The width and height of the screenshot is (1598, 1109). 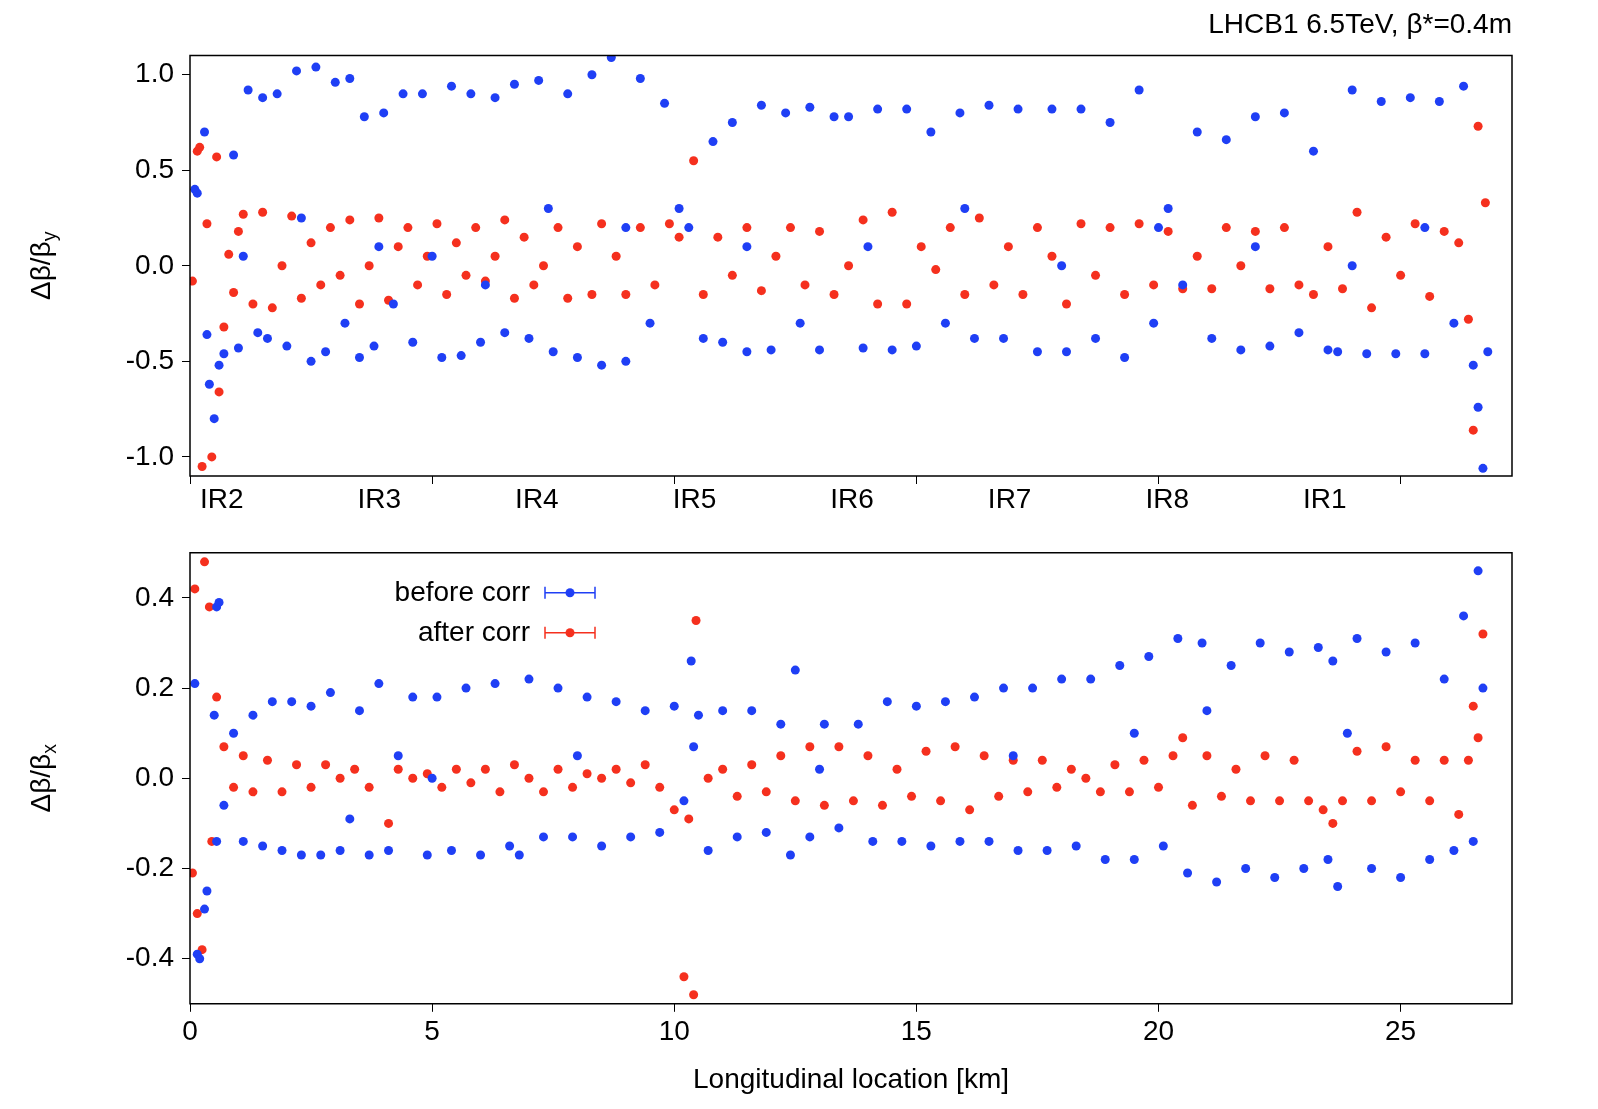 What do you see at coordinates (149, 867) in the screenshot?
I see `y-tick-label: -0.2` at bounding box center [149, 867].